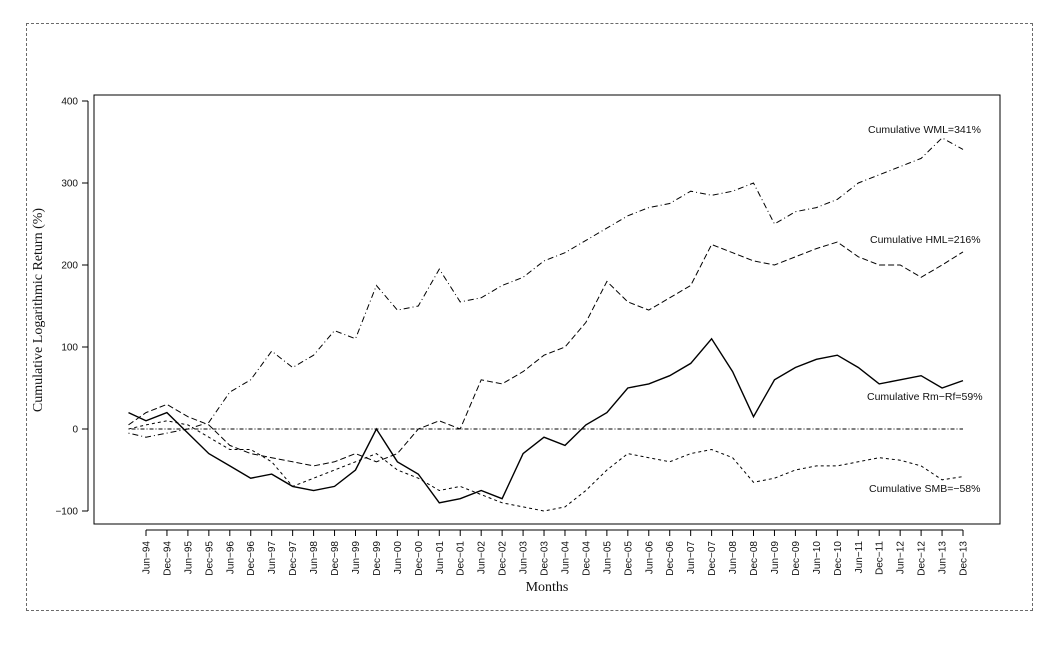 Image resolution: width=1064 pixels, height=645 pixels. Describe the element at coordinates (649, 558) in the screenshot. I see `x-tick-label: Jun−06` at that location.